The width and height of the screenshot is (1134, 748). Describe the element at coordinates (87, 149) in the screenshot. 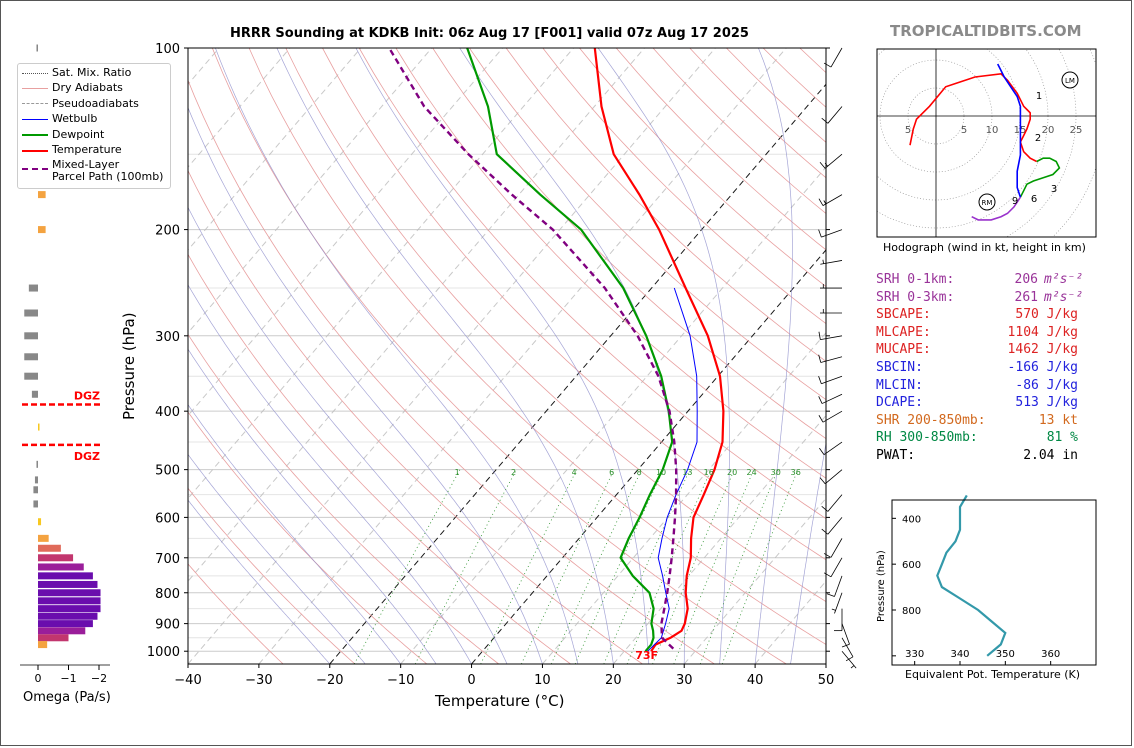

I see `legend-item-temperature: Temperature` at that location.